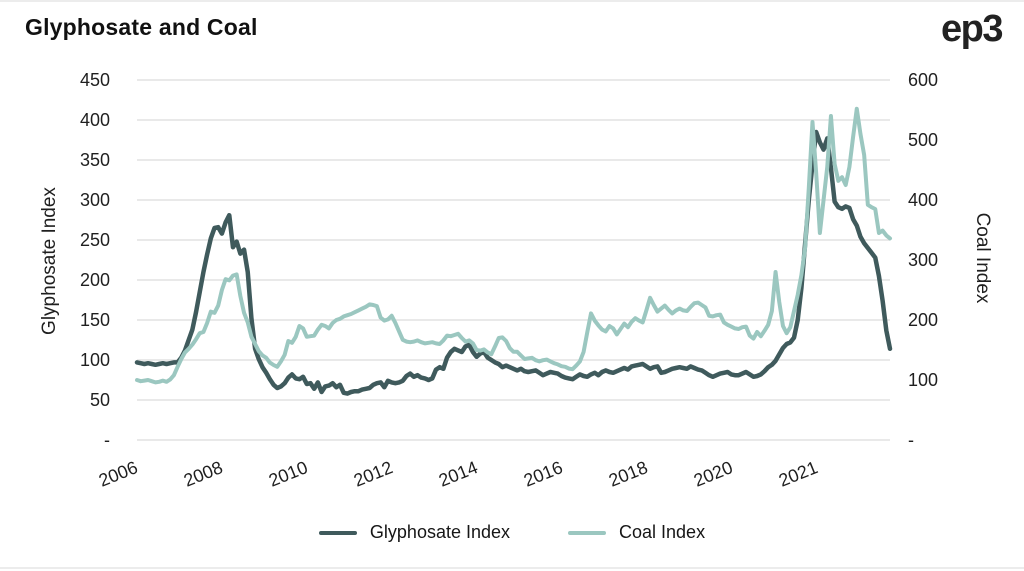 The height and width of the screenshot is (571, 1024). Describe the element at coordinates (512, 532) in the screenshot. I see `legend: Glyphosate Index Coal Index` at that location.